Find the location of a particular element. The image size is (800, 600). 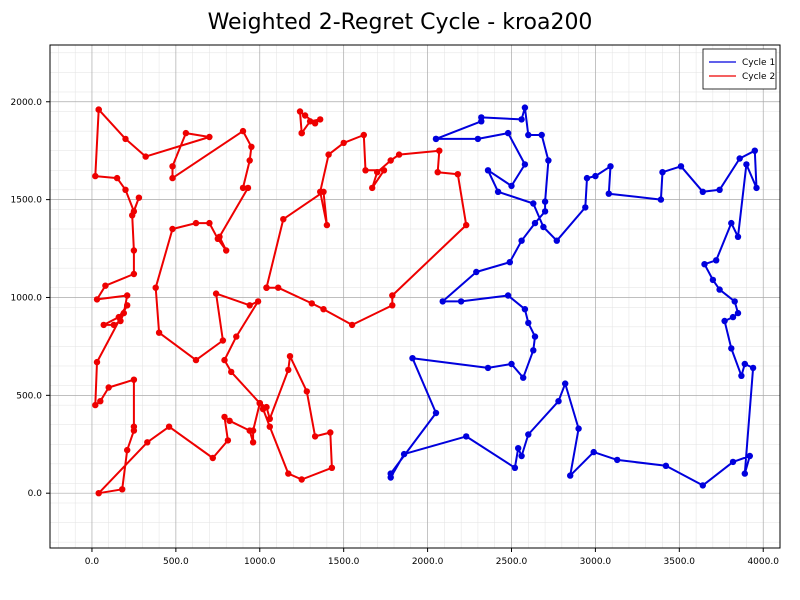

x-tick-label: 4000.0 is located at coordinates (763, 562).